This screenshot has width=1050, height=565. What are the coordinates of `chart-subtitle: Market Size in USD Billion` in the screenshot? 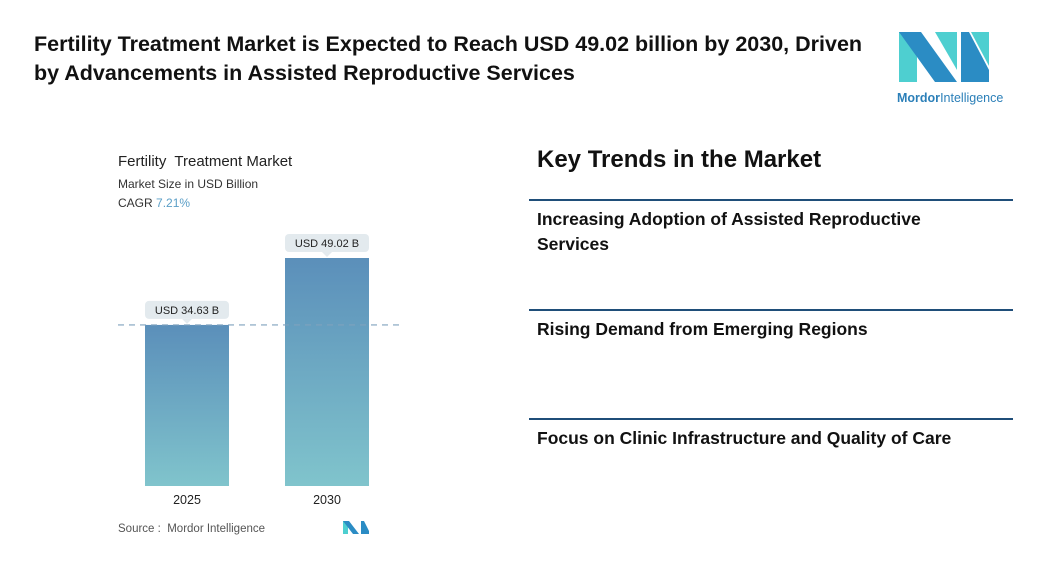 It's located at (188, 184).